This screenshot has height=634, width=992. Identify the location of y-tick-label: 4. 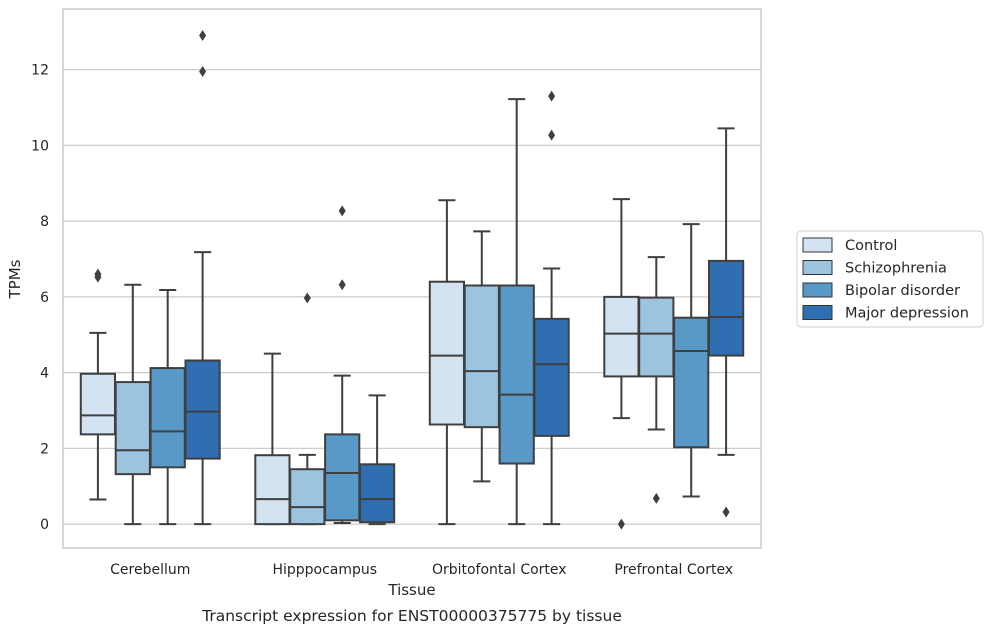
(44, 374).